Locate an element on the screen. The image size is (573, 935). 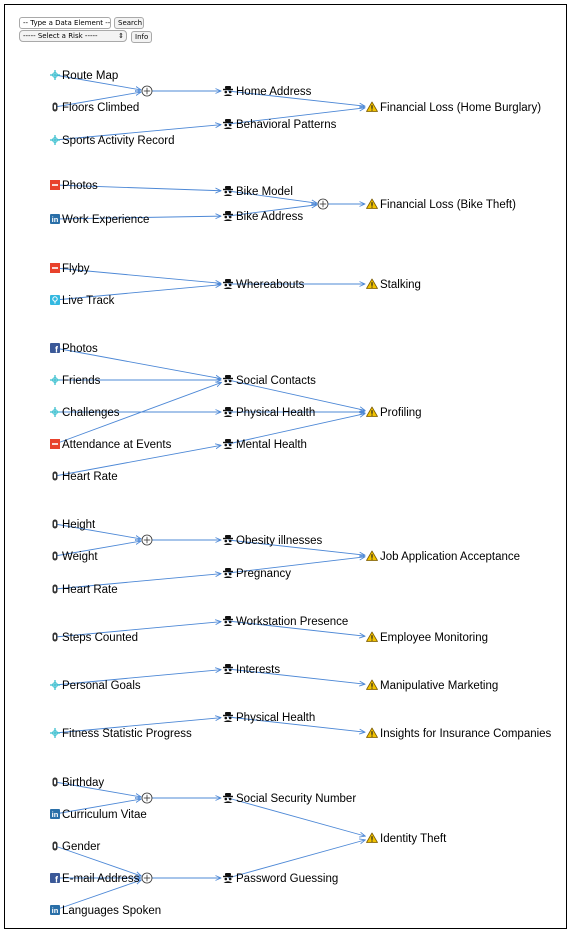
garmin-icon is located at coordinates (55, 300).